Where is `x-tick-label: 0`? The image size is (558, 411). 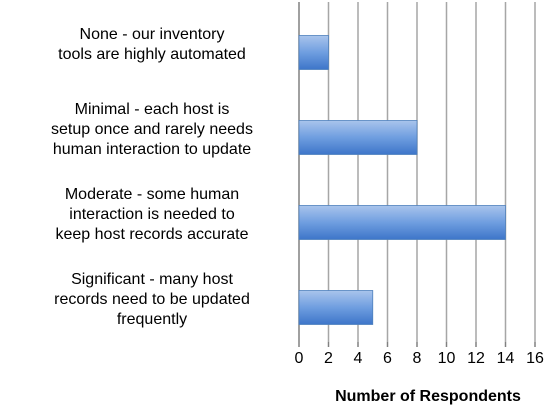 x-tick-label: 0 is located at coordinates (299, 358).